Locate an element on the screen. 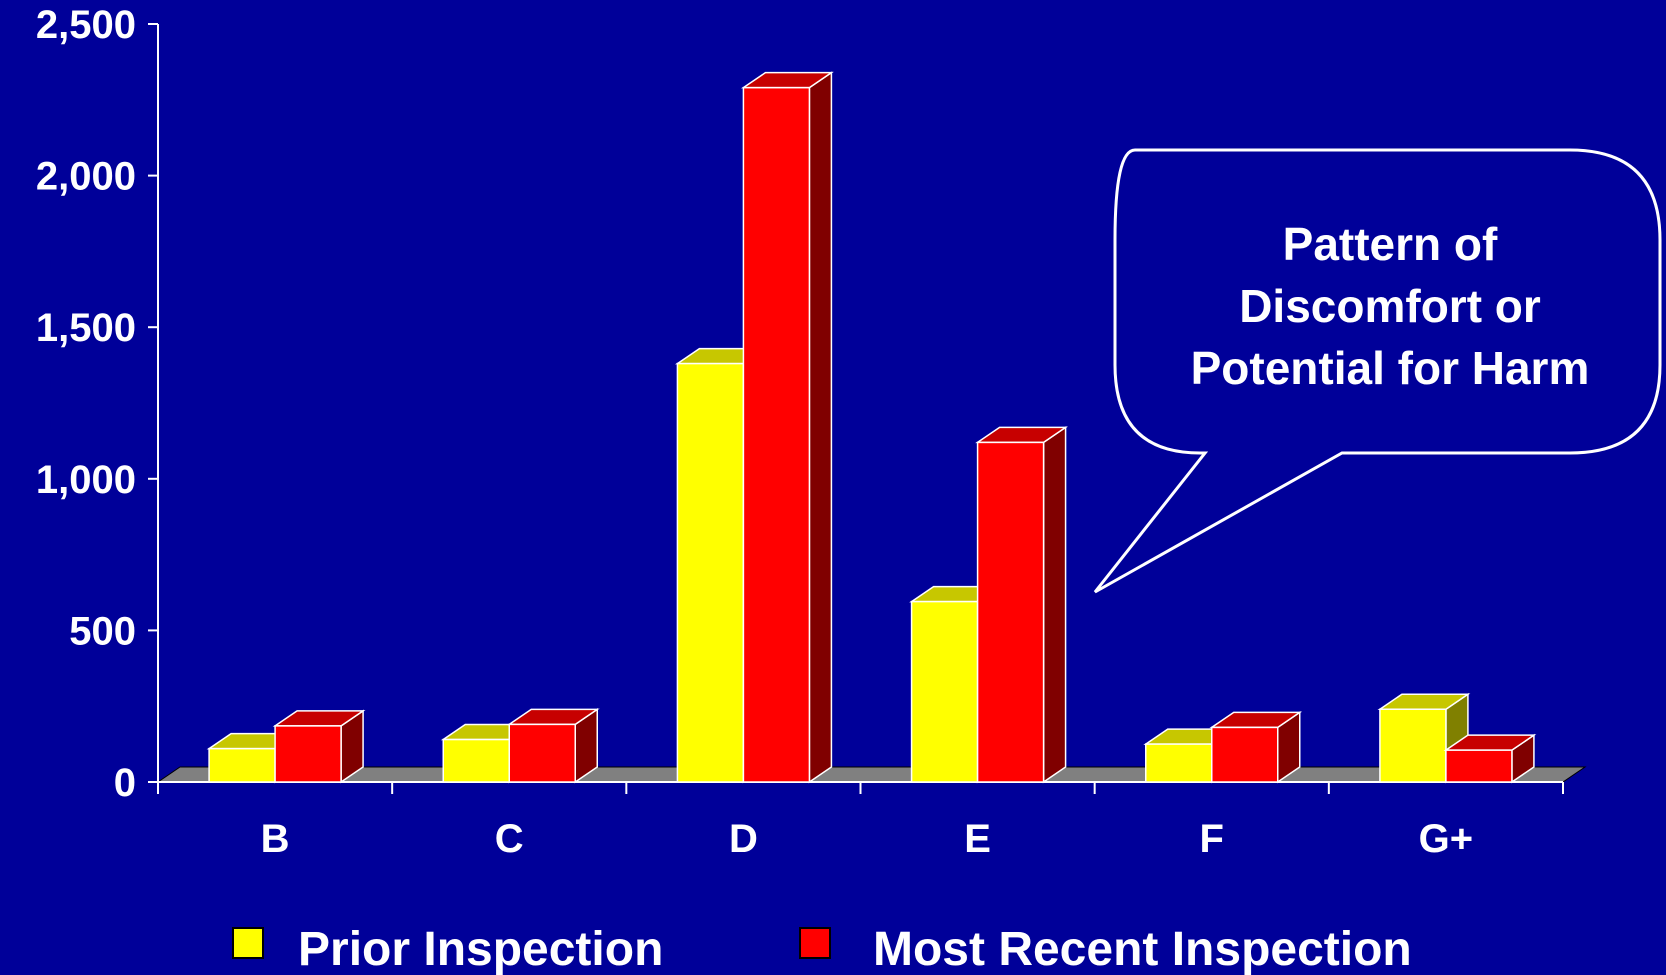 Image resolution: width=1666 pixels, height=975 pixels. x-axis-labels: B C D E F G+ is located at coordinates (867, 839).